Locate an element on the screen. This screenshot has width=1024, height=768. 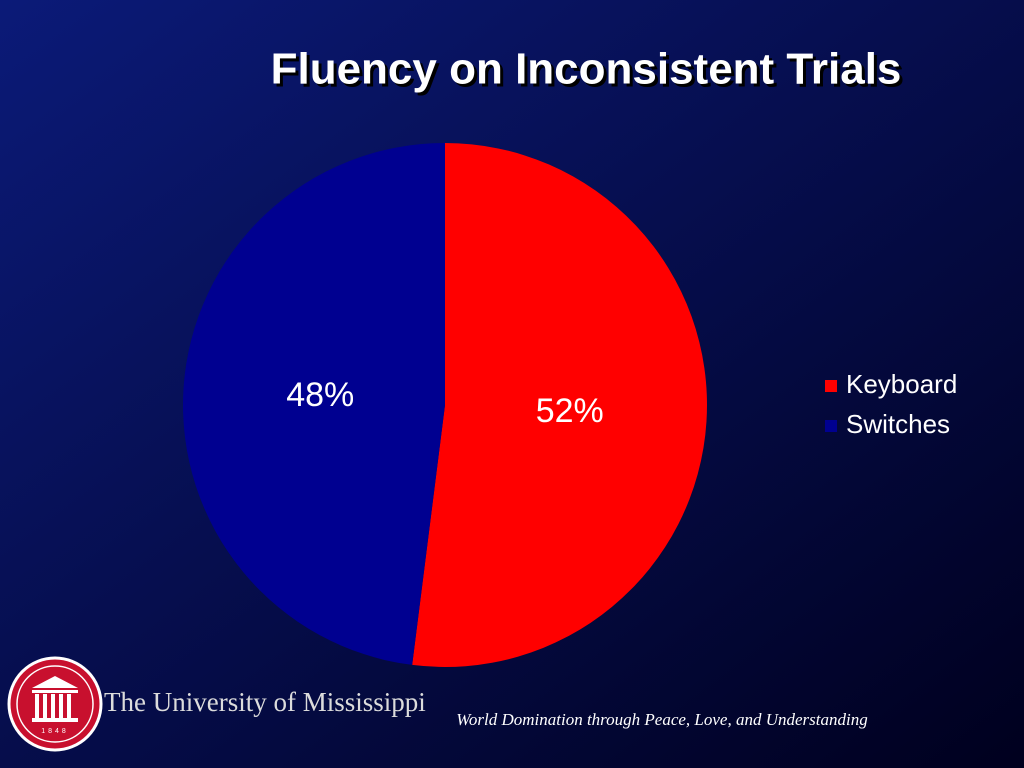
logo-year: 1848 is located at coordinates (55, 731).